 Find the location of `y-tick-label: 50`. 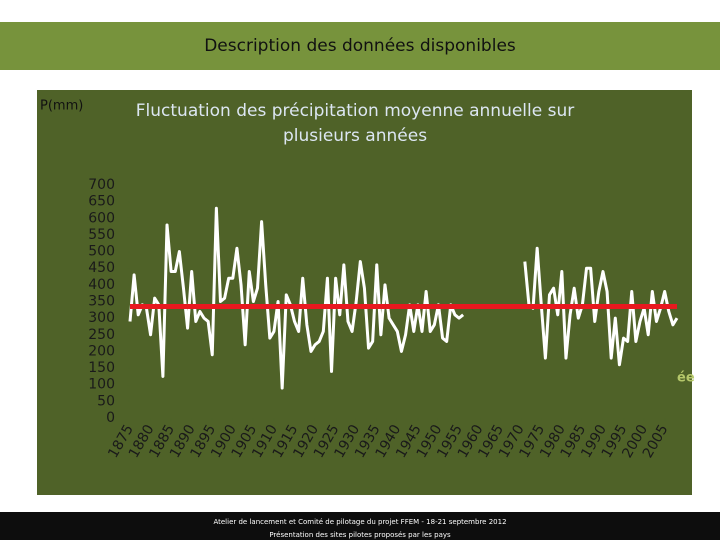

y-tick-label: 50 is located at coordinates (106, 401).